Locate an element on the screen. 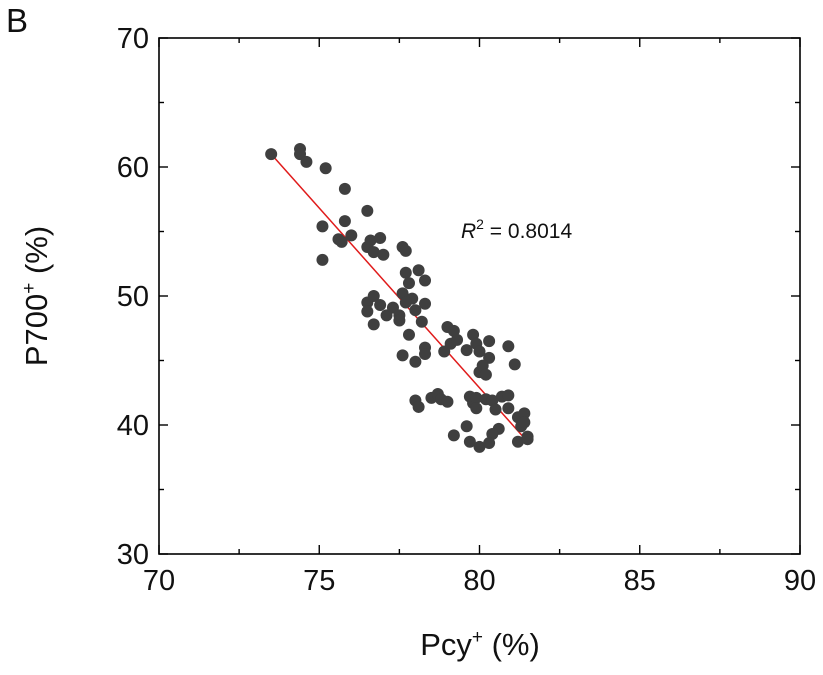  y-tick-label: 50 is located at coordinates (133, 297).